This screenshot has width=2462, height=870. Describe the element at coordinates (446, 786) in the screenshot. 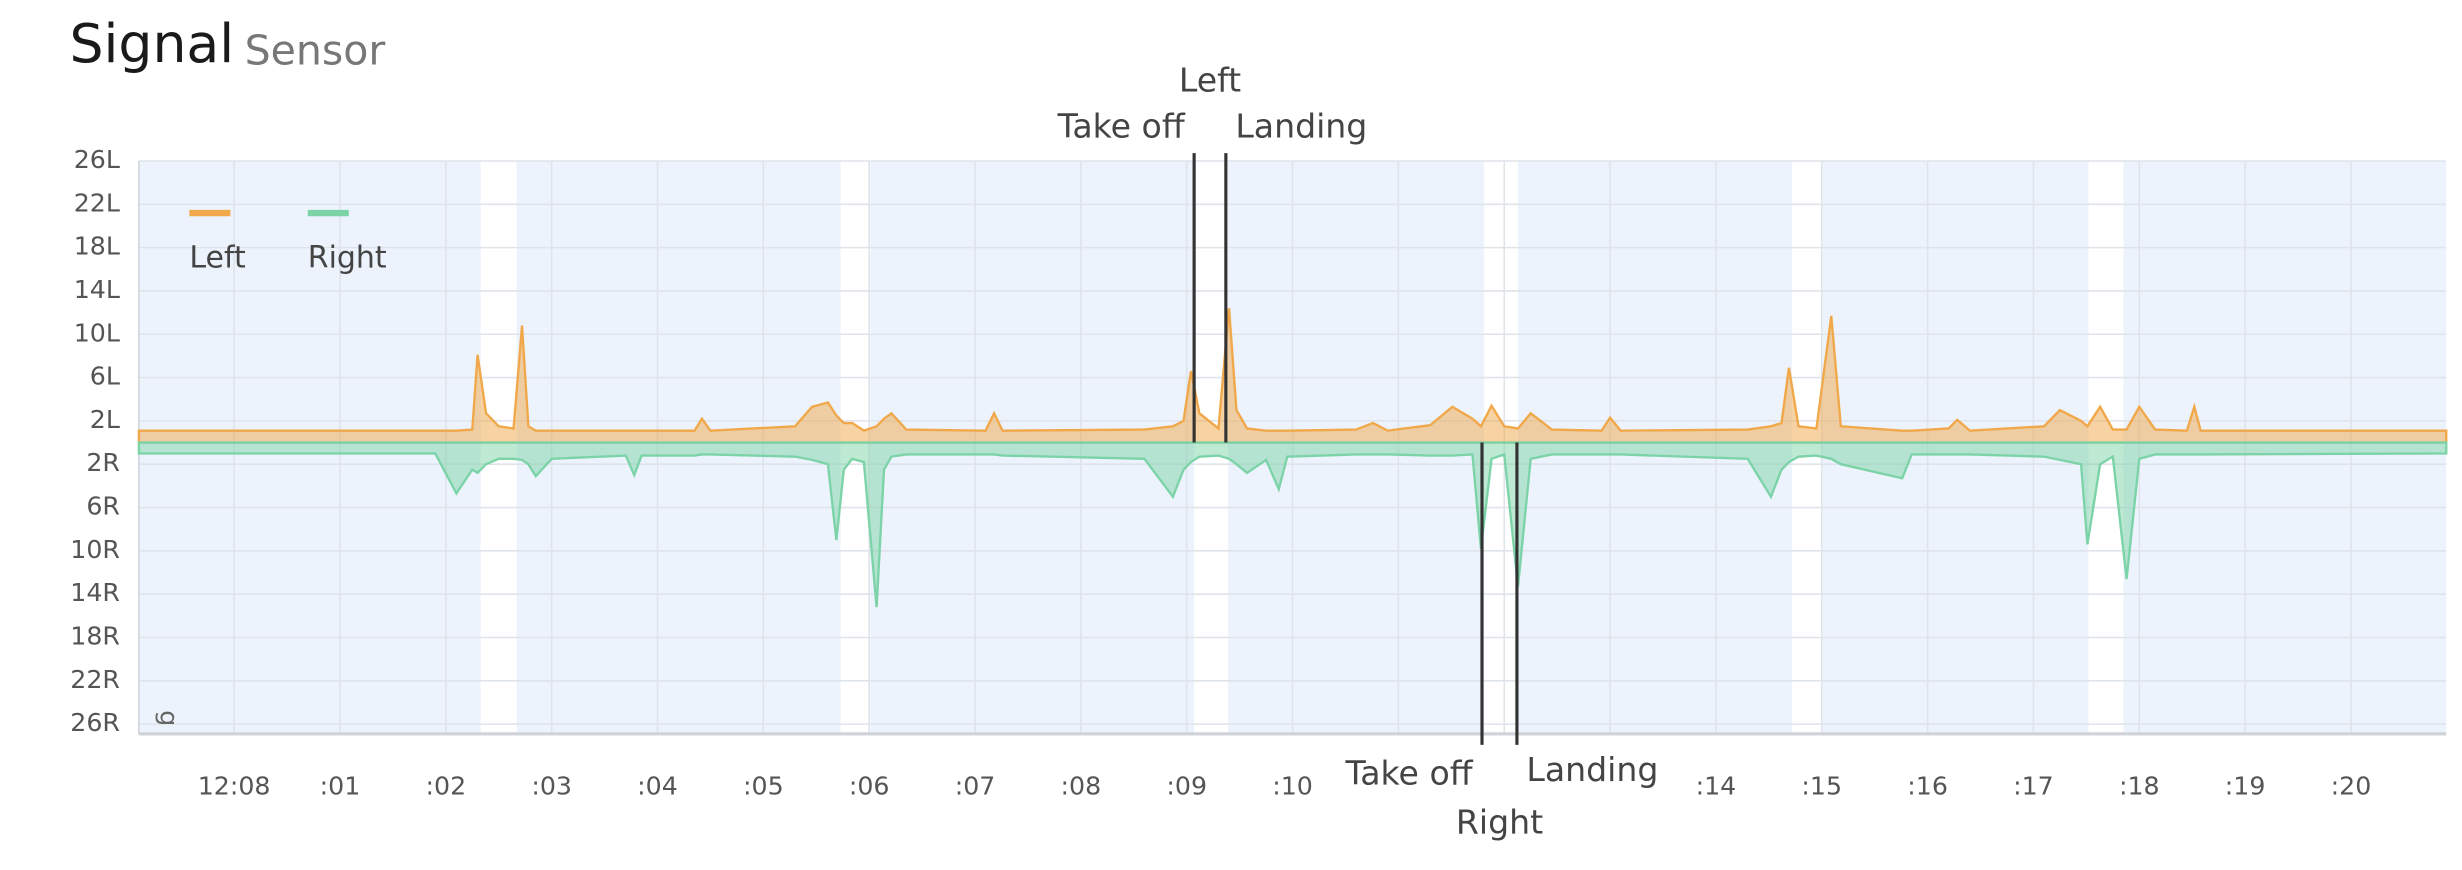

I see `x-tick-label: :02` at that location.